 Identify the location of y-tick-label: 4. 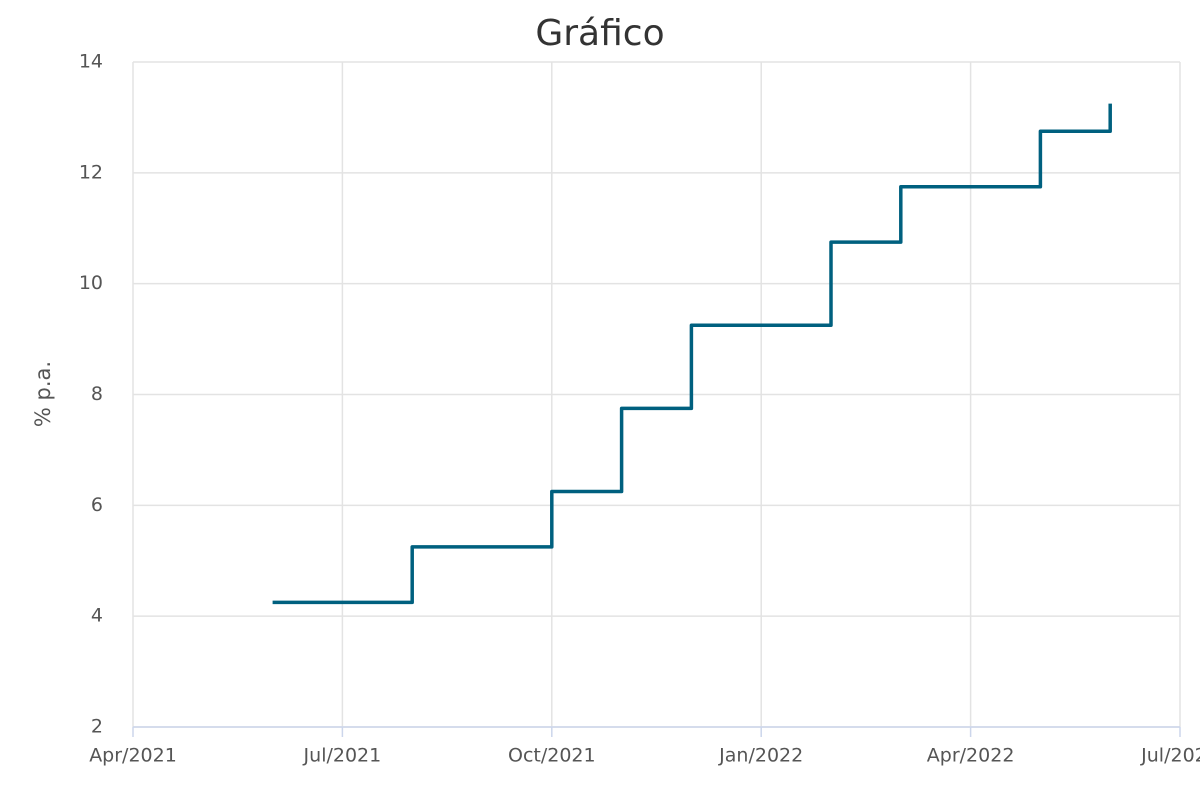
(97, 616).